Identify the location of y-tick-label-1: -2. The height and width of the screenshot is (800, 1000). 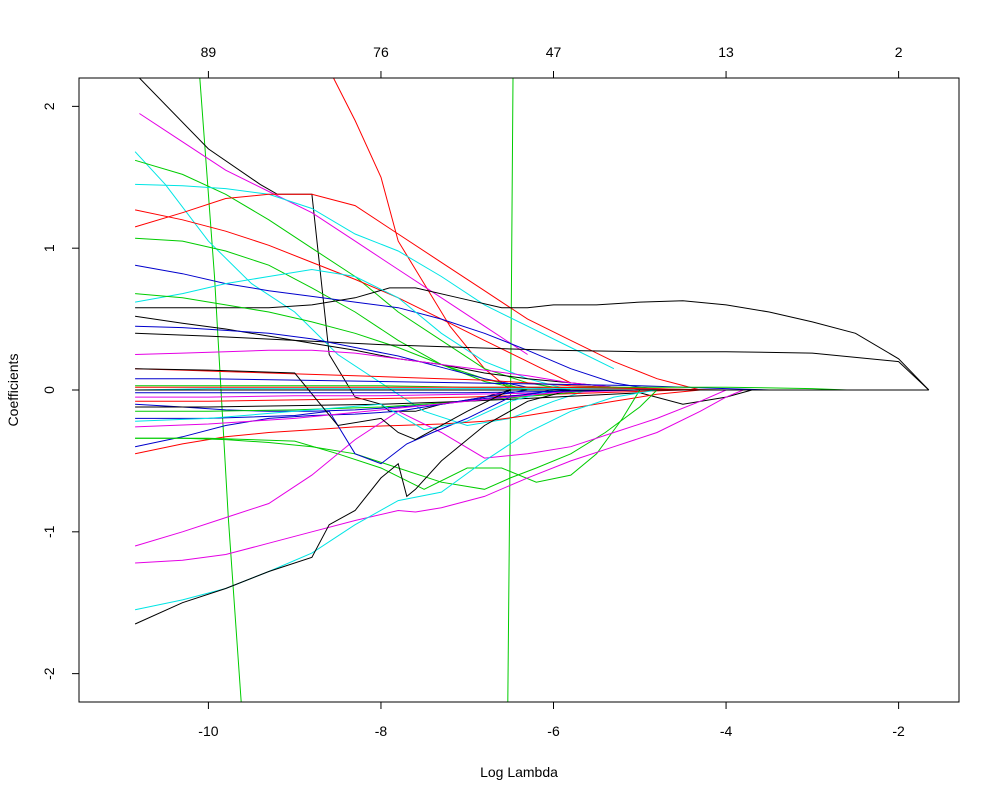
(49, 673).